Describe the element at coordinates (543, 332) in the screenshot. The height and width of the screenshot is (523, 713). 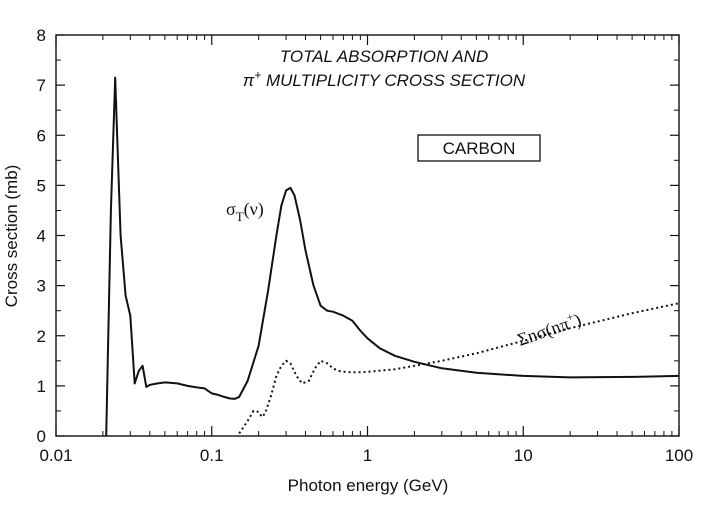
I see `mult-main: Σnσ(nπ` at that location.